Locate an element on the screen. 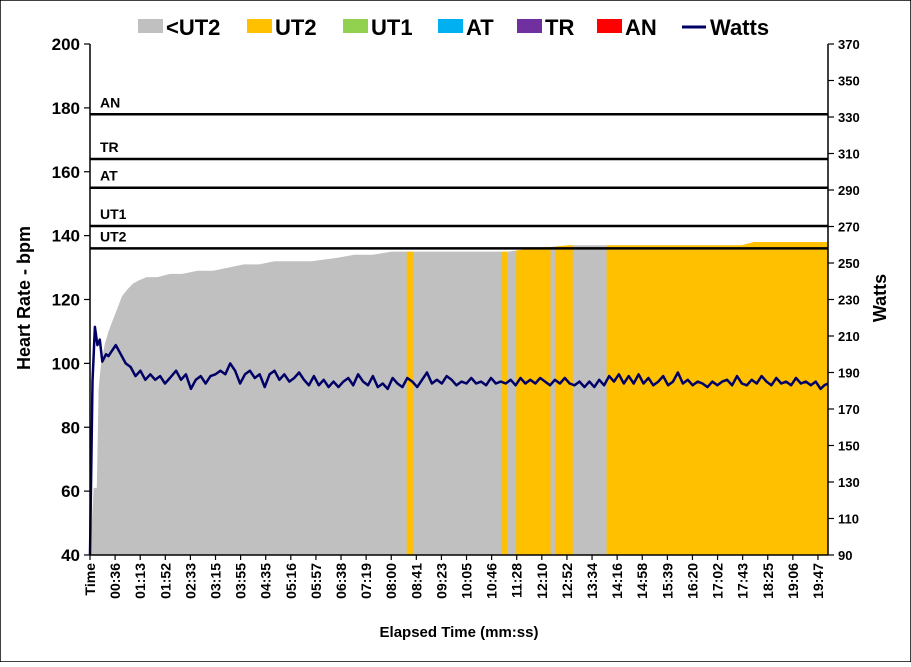  y2-tick-label: 350 is located at coordinates (849, 81).